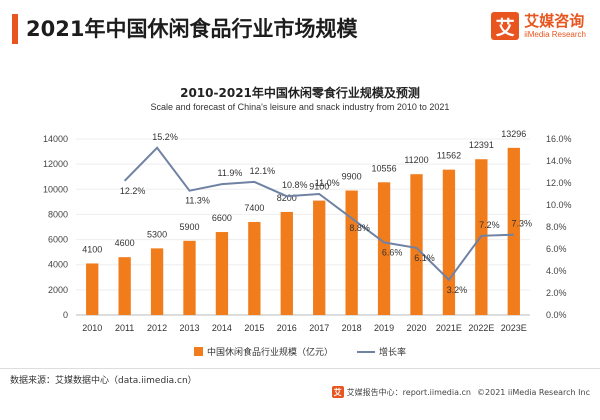 The width and height of the screenshot is (600, 420). I want to click on report-center-link: 艾媒报告中心：report.iimedia.cn, so click(409, 392).